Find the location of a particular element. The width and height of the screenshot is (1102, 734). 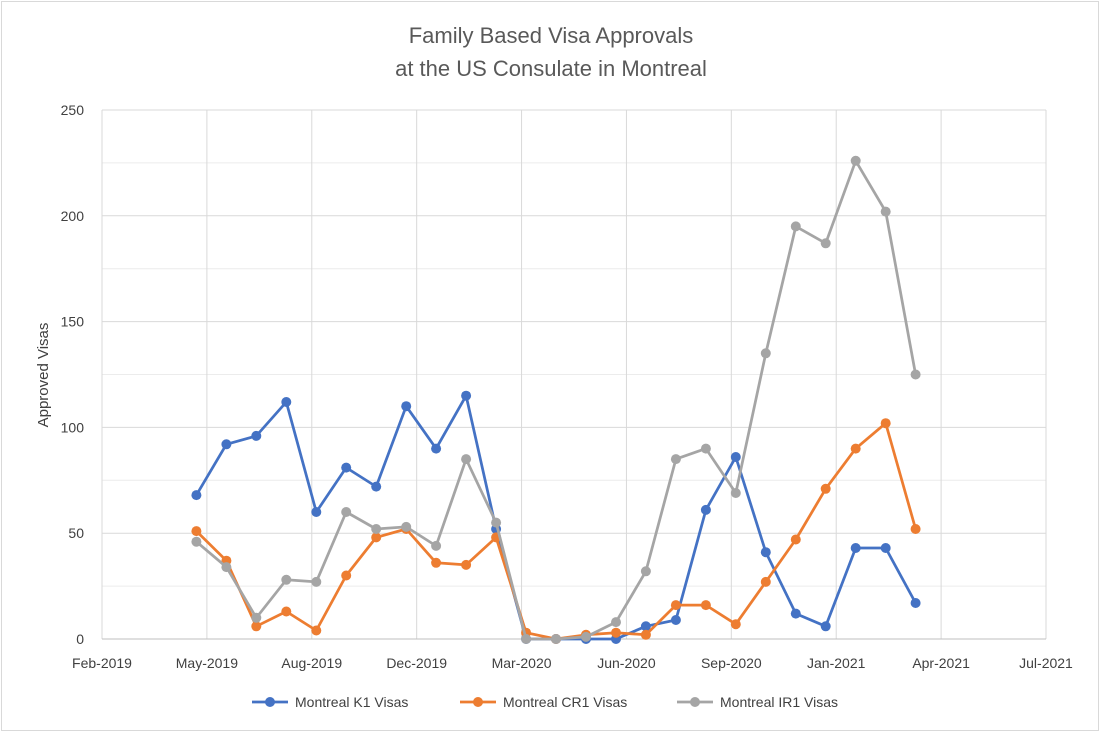

x-tick-label: Dec-2019 is located at coordinates (416, 663).